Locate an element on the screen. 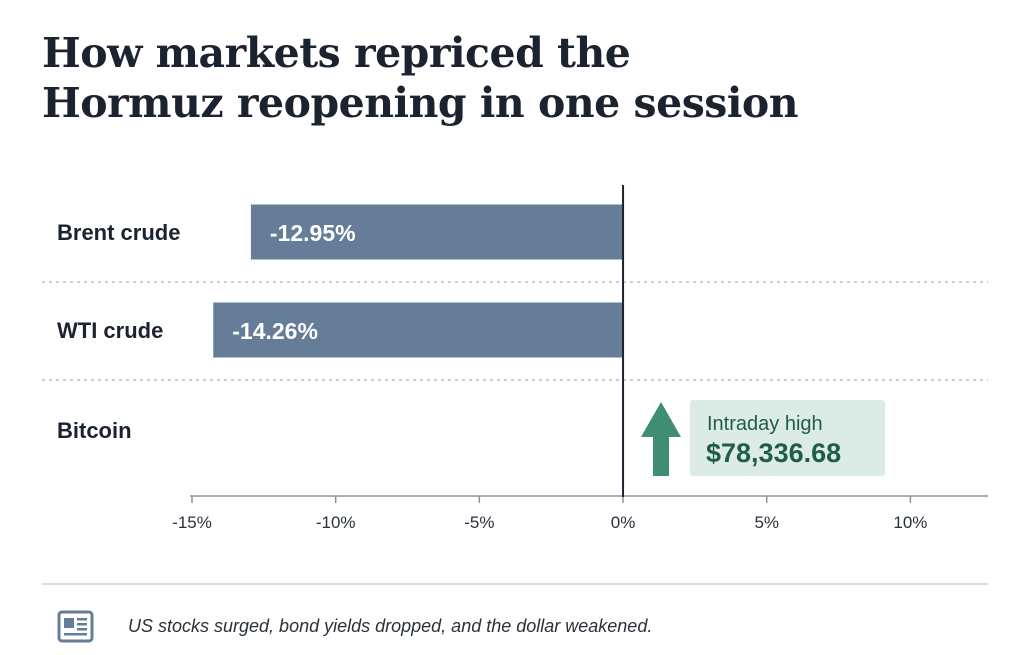 Image resolution: width=1024 pixels, height=655 pixels. x-tick-label: 5% is located at coordinates (766, 522).